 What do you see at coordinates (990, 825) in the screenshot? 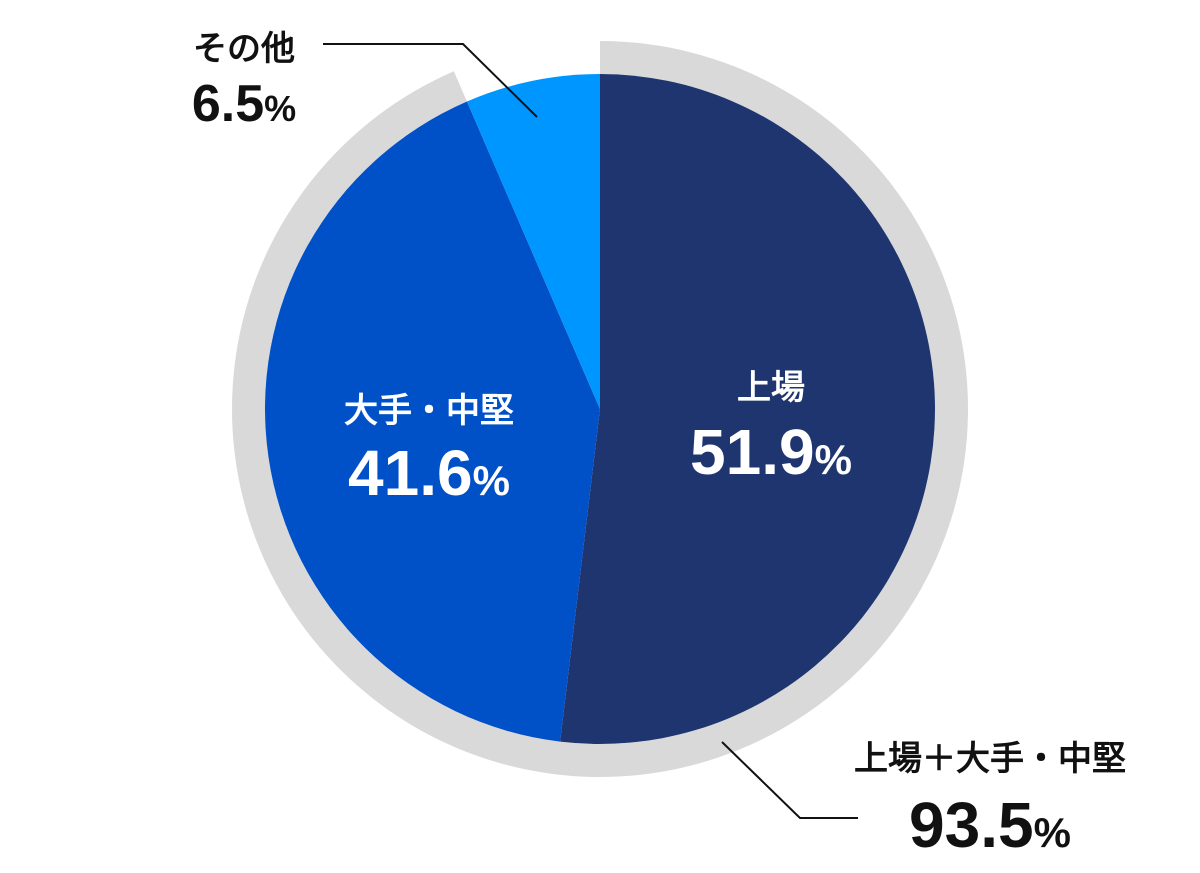
I see `ring-value: 93.5%` at bounding box center [990, 825].